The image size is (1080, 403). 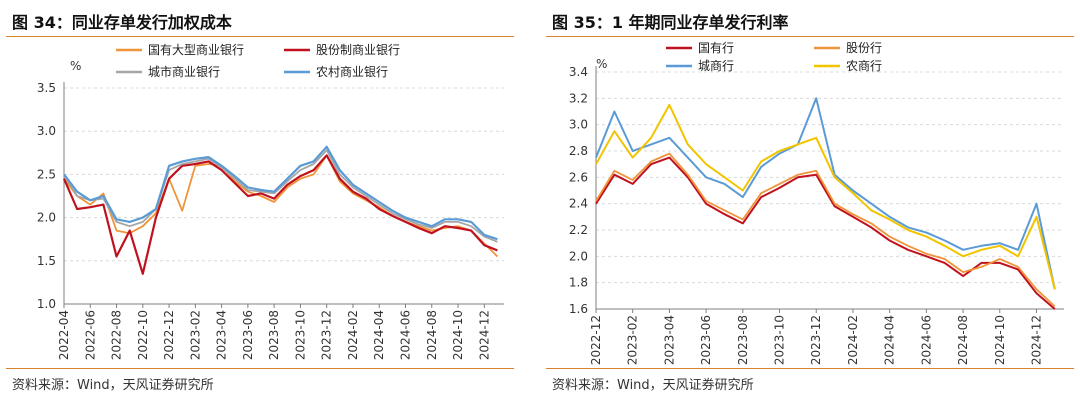 I want to click on legend-label: 国有大型商业银行, so click(x=196, y=49).